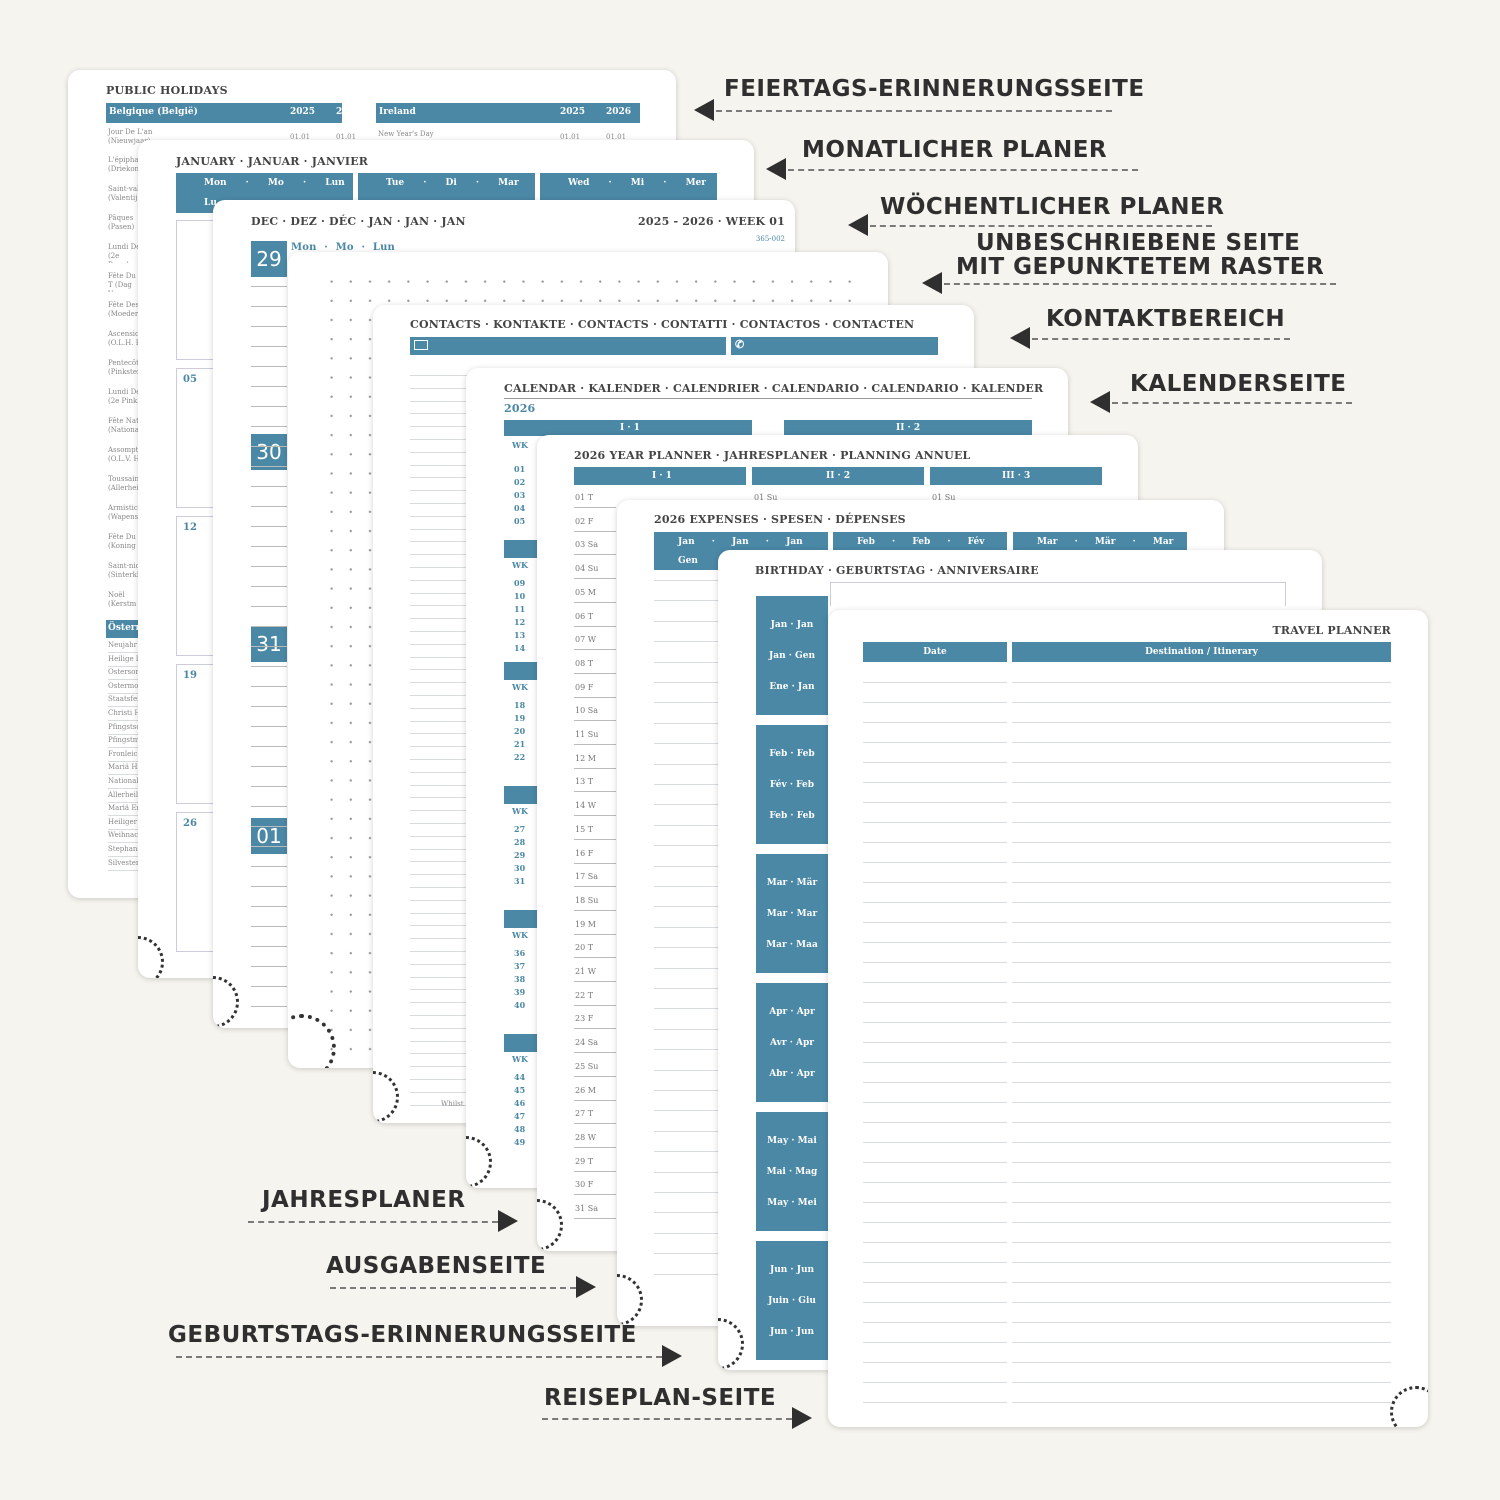 Image resolution: width=1500 pixels, height=1500 pixels. Describe the element at coordinates (897, 570) in the screenshot. I see `birthday-title: BIRTHDAY · GEBURTSTAG · ANNIVERSAIRE` at that location.